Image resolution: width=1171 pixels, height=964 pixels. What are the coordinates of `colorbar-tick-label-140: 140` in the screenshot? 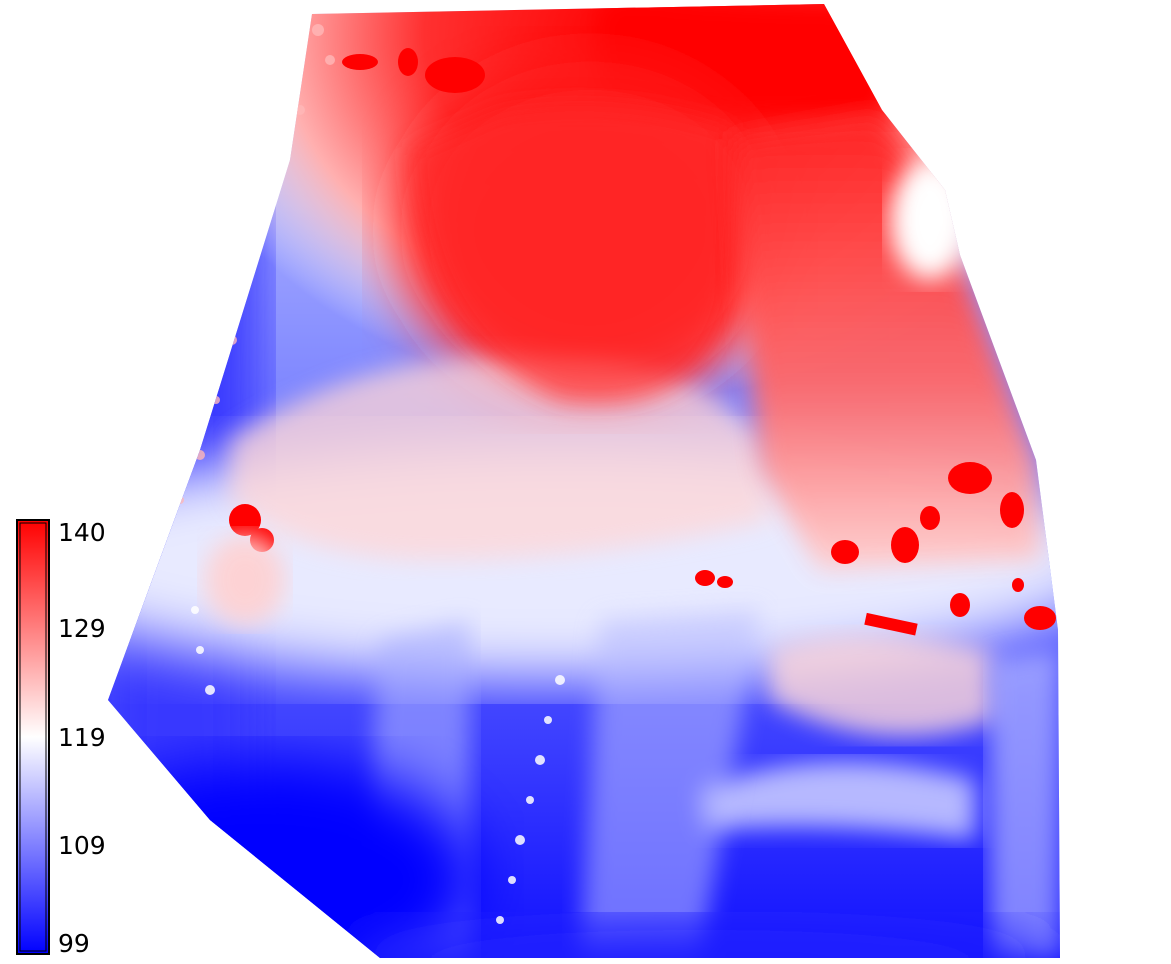 It's located at (82, 532).